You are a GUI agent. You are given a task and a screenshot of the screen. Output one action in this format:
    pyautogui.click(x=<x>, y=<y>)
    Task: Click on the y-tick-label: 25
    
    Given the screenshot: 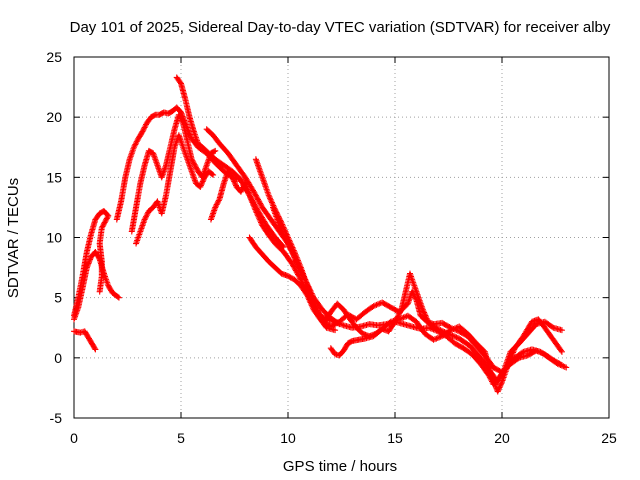 What is the action you would take?
    pyautogui.click(x=54, y=57)
    